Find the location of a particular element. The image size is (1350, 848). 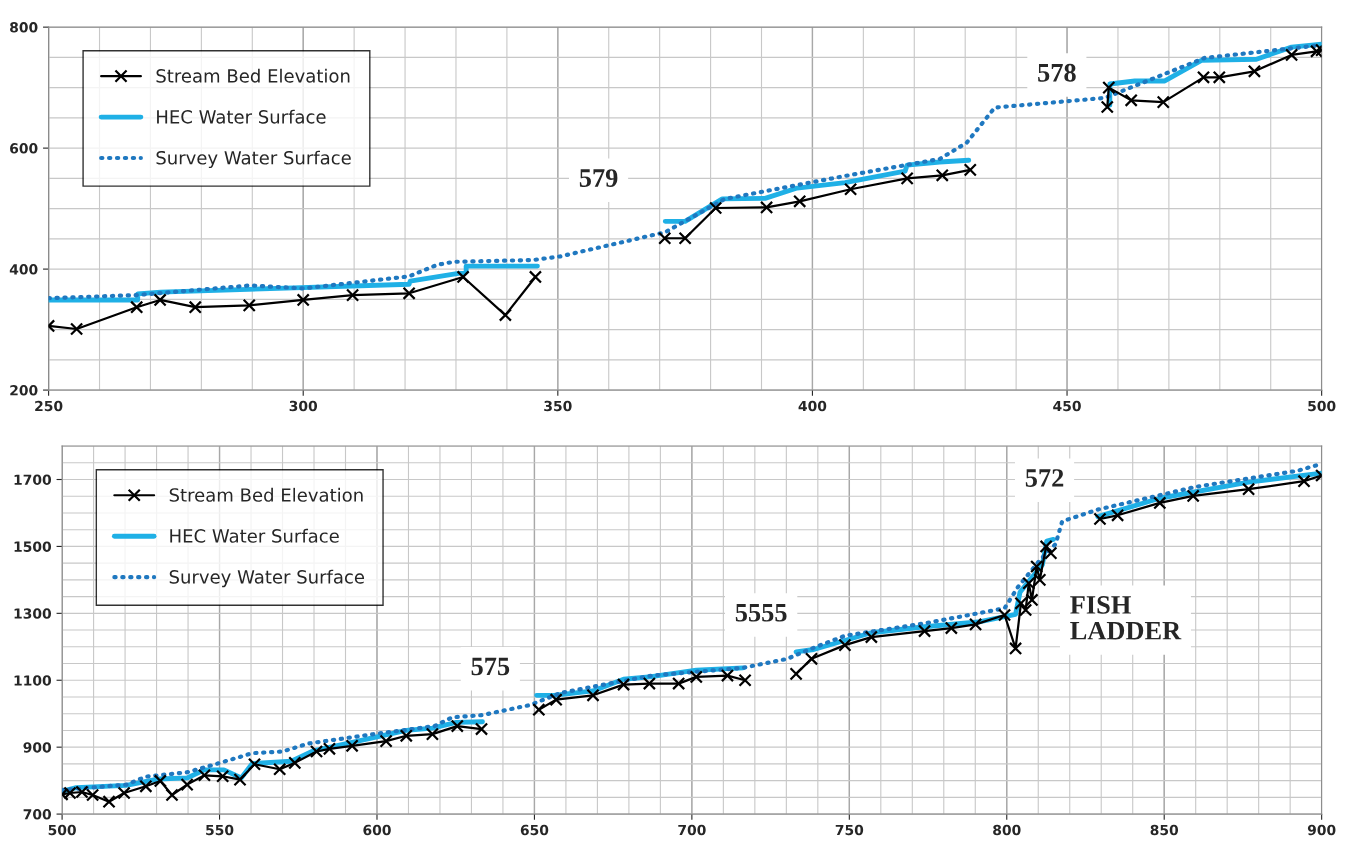

x-tick-label: 600 is located at coordinates (377, 830).